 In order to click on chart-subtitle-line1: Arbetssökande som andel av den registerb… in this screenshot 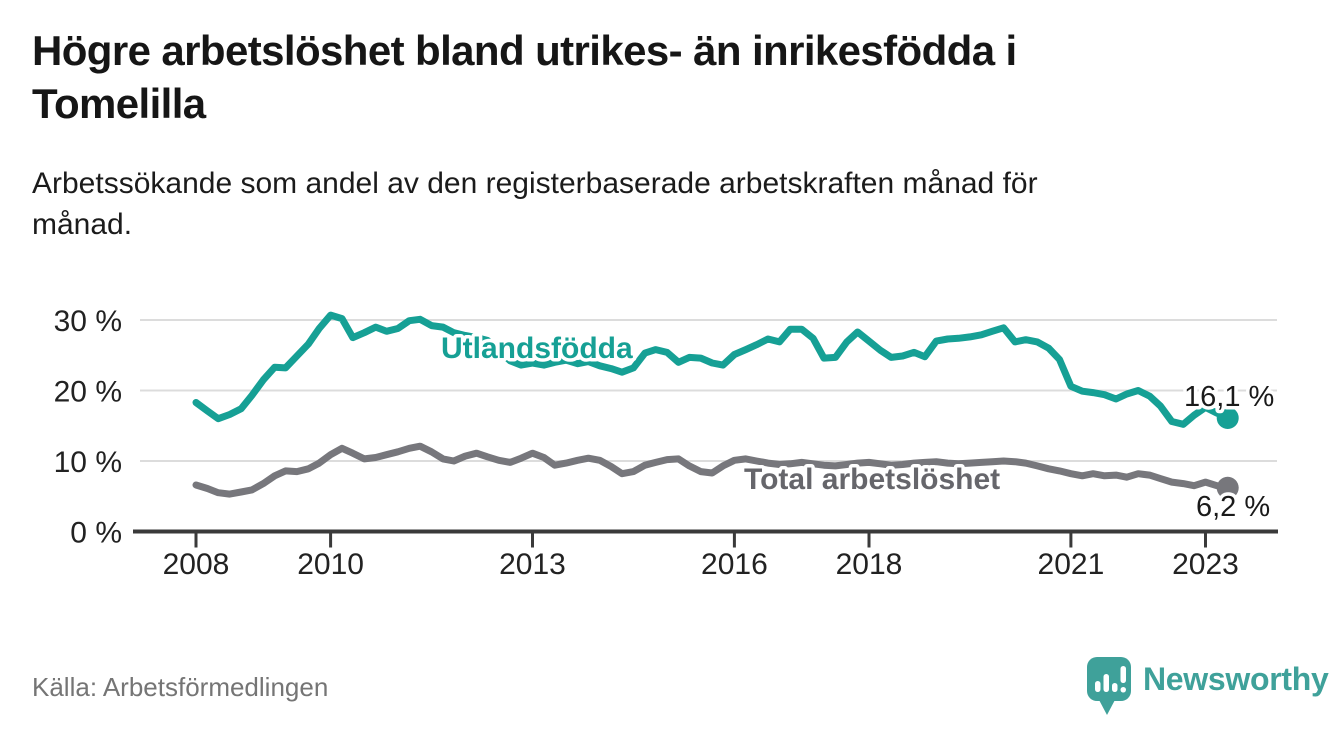, I will do `click(535, 183)`.